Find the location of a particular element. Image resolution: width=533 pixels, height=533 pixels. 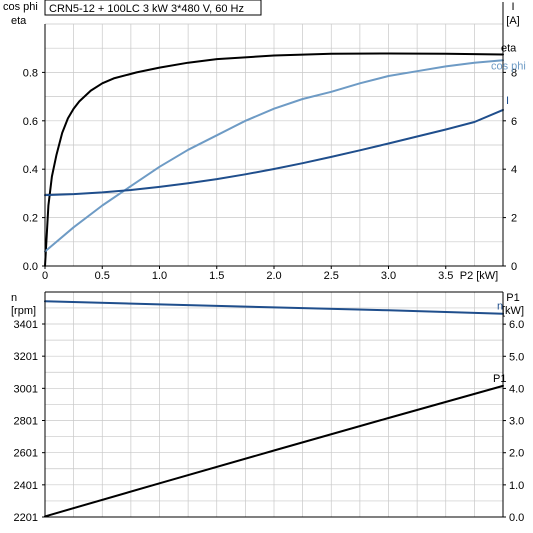

y-tick-label: 2801 is located at coordinates (26, 422).